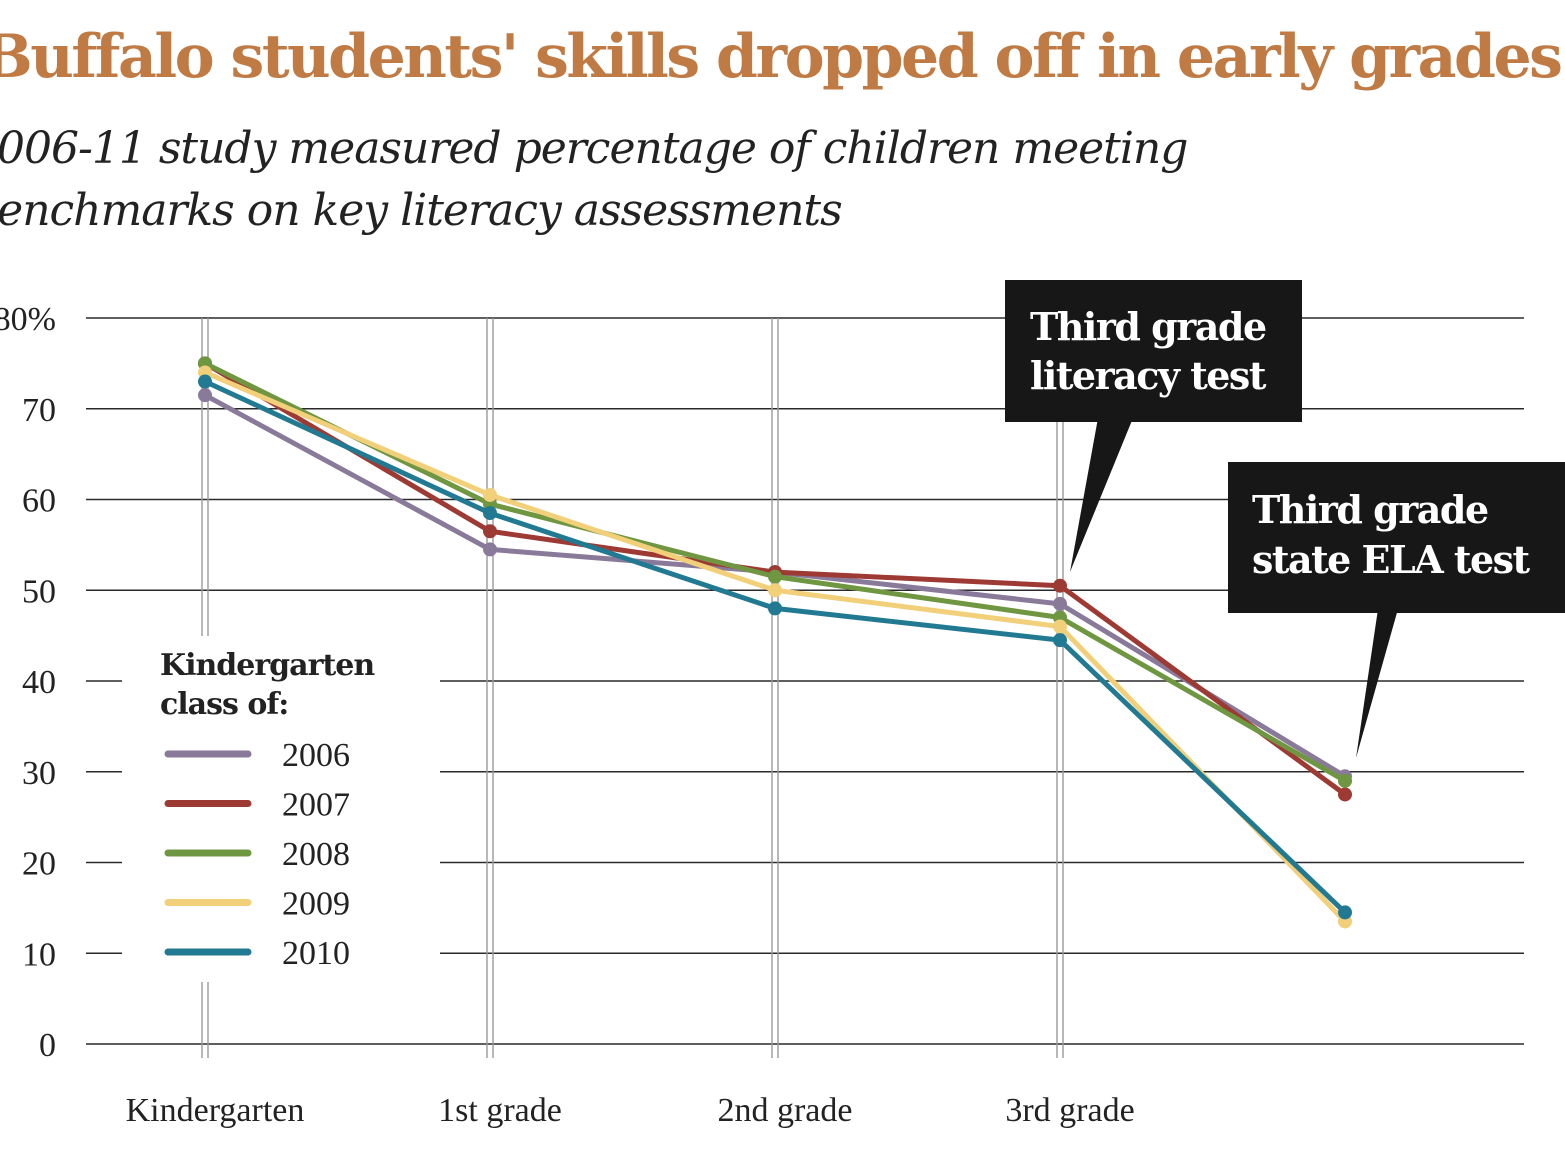  Describe the element at coordinates (257, 854) in the screenshot. I see `legend-items: 2006 2007 2008 2009 2010` at that location.